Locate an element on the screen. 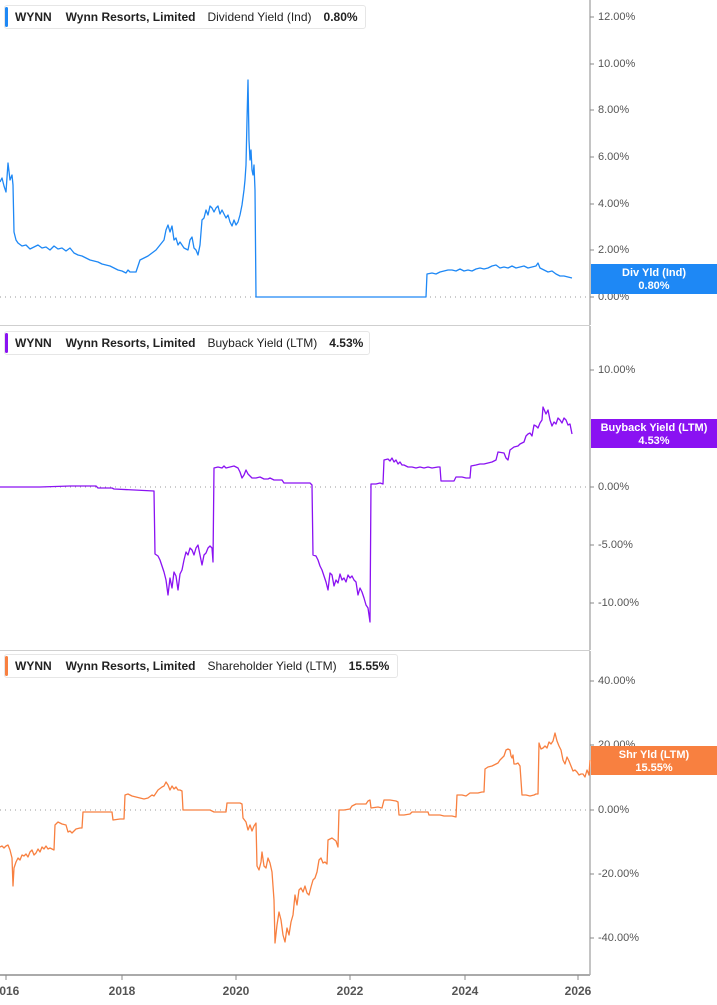 This screenshot has height=1005, width=717. y-tick-label: -5.00% is located at coordinates (615, 545).